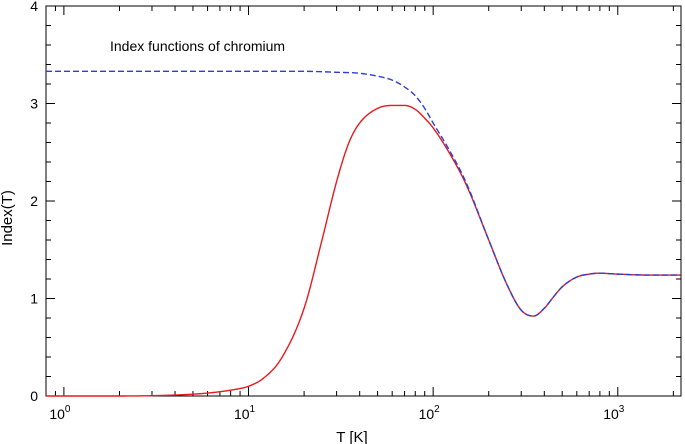  I want to click on y-tick-label: 2, so click(34, 201).